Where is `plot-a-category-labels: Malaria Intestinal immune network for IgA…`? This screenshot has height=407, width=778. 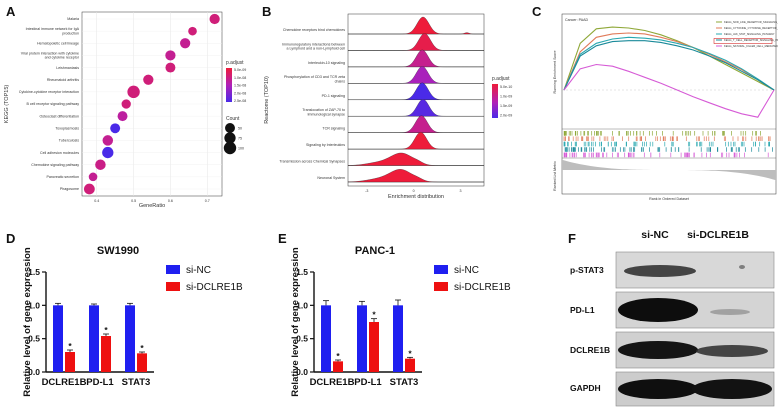 plot-a-category-labels: Malaria Intestinal immune network for IgA… is located at coordinates (49, 104).